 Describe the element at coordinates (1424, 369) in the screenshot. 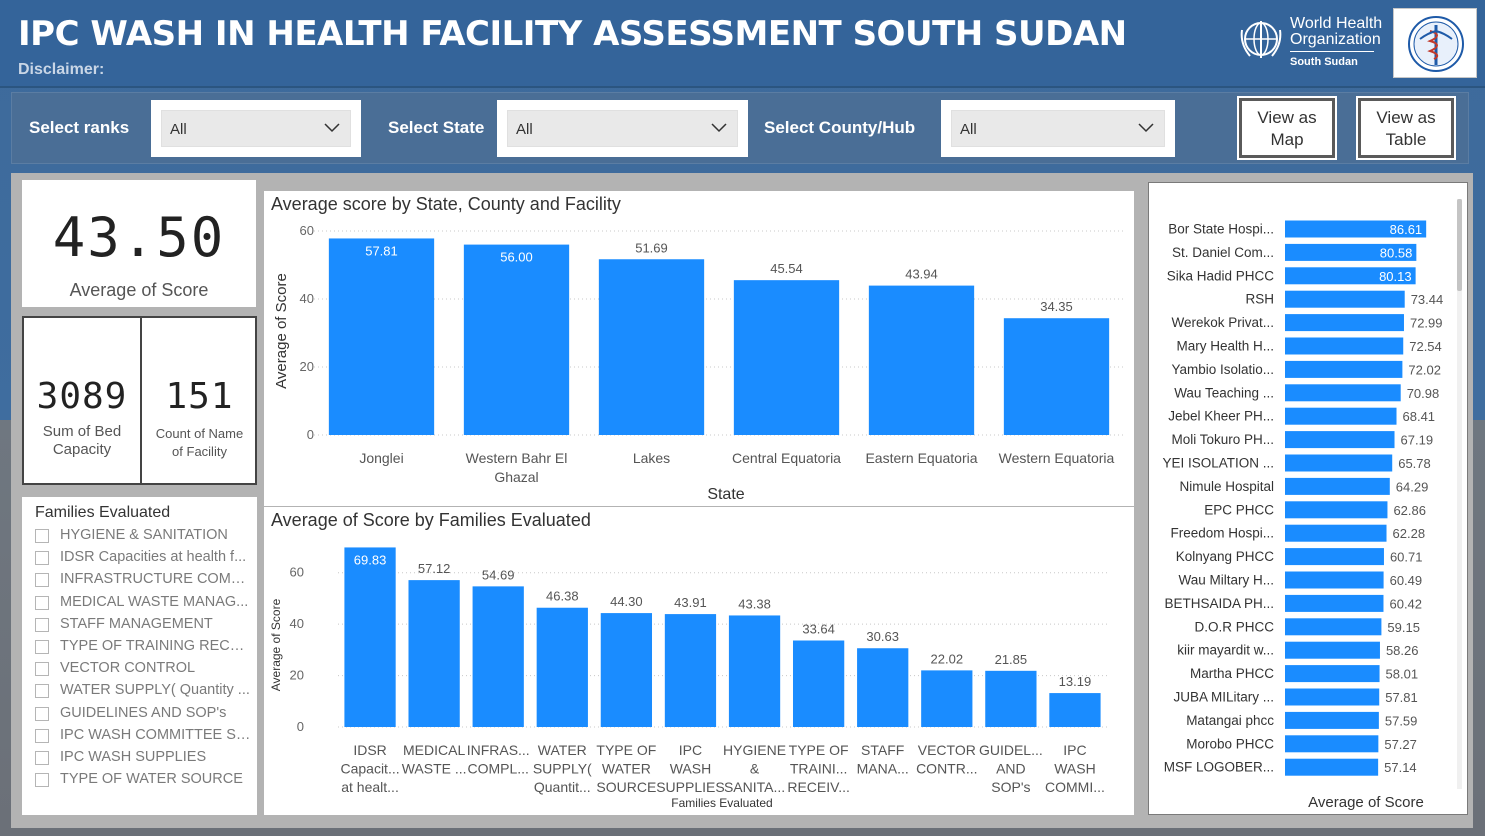

I see `data-label: 72.02` at that location.